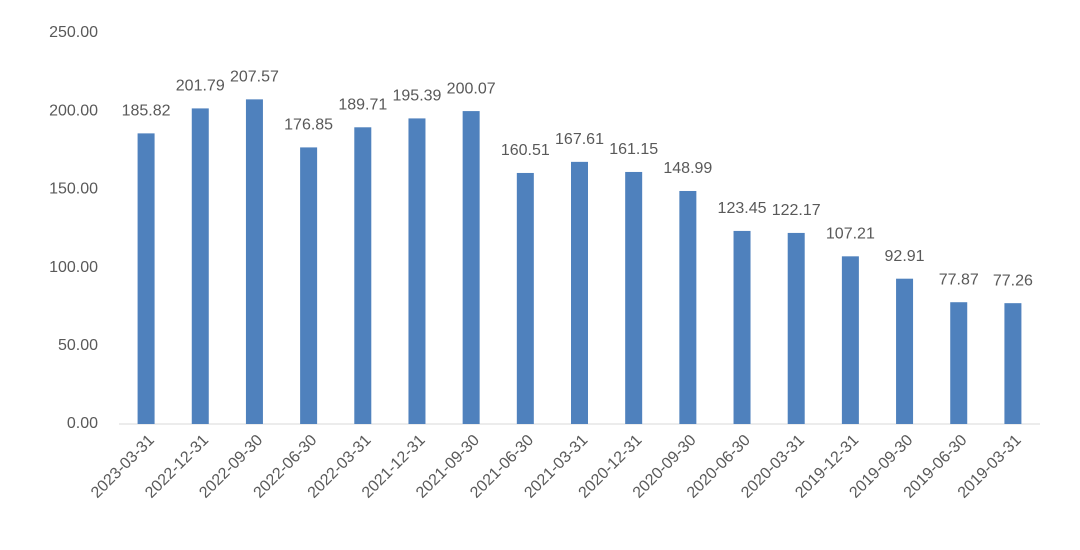 This screenshot has height=550, width=1080. I want to click on data-label: 189.71, so click(362, 105).